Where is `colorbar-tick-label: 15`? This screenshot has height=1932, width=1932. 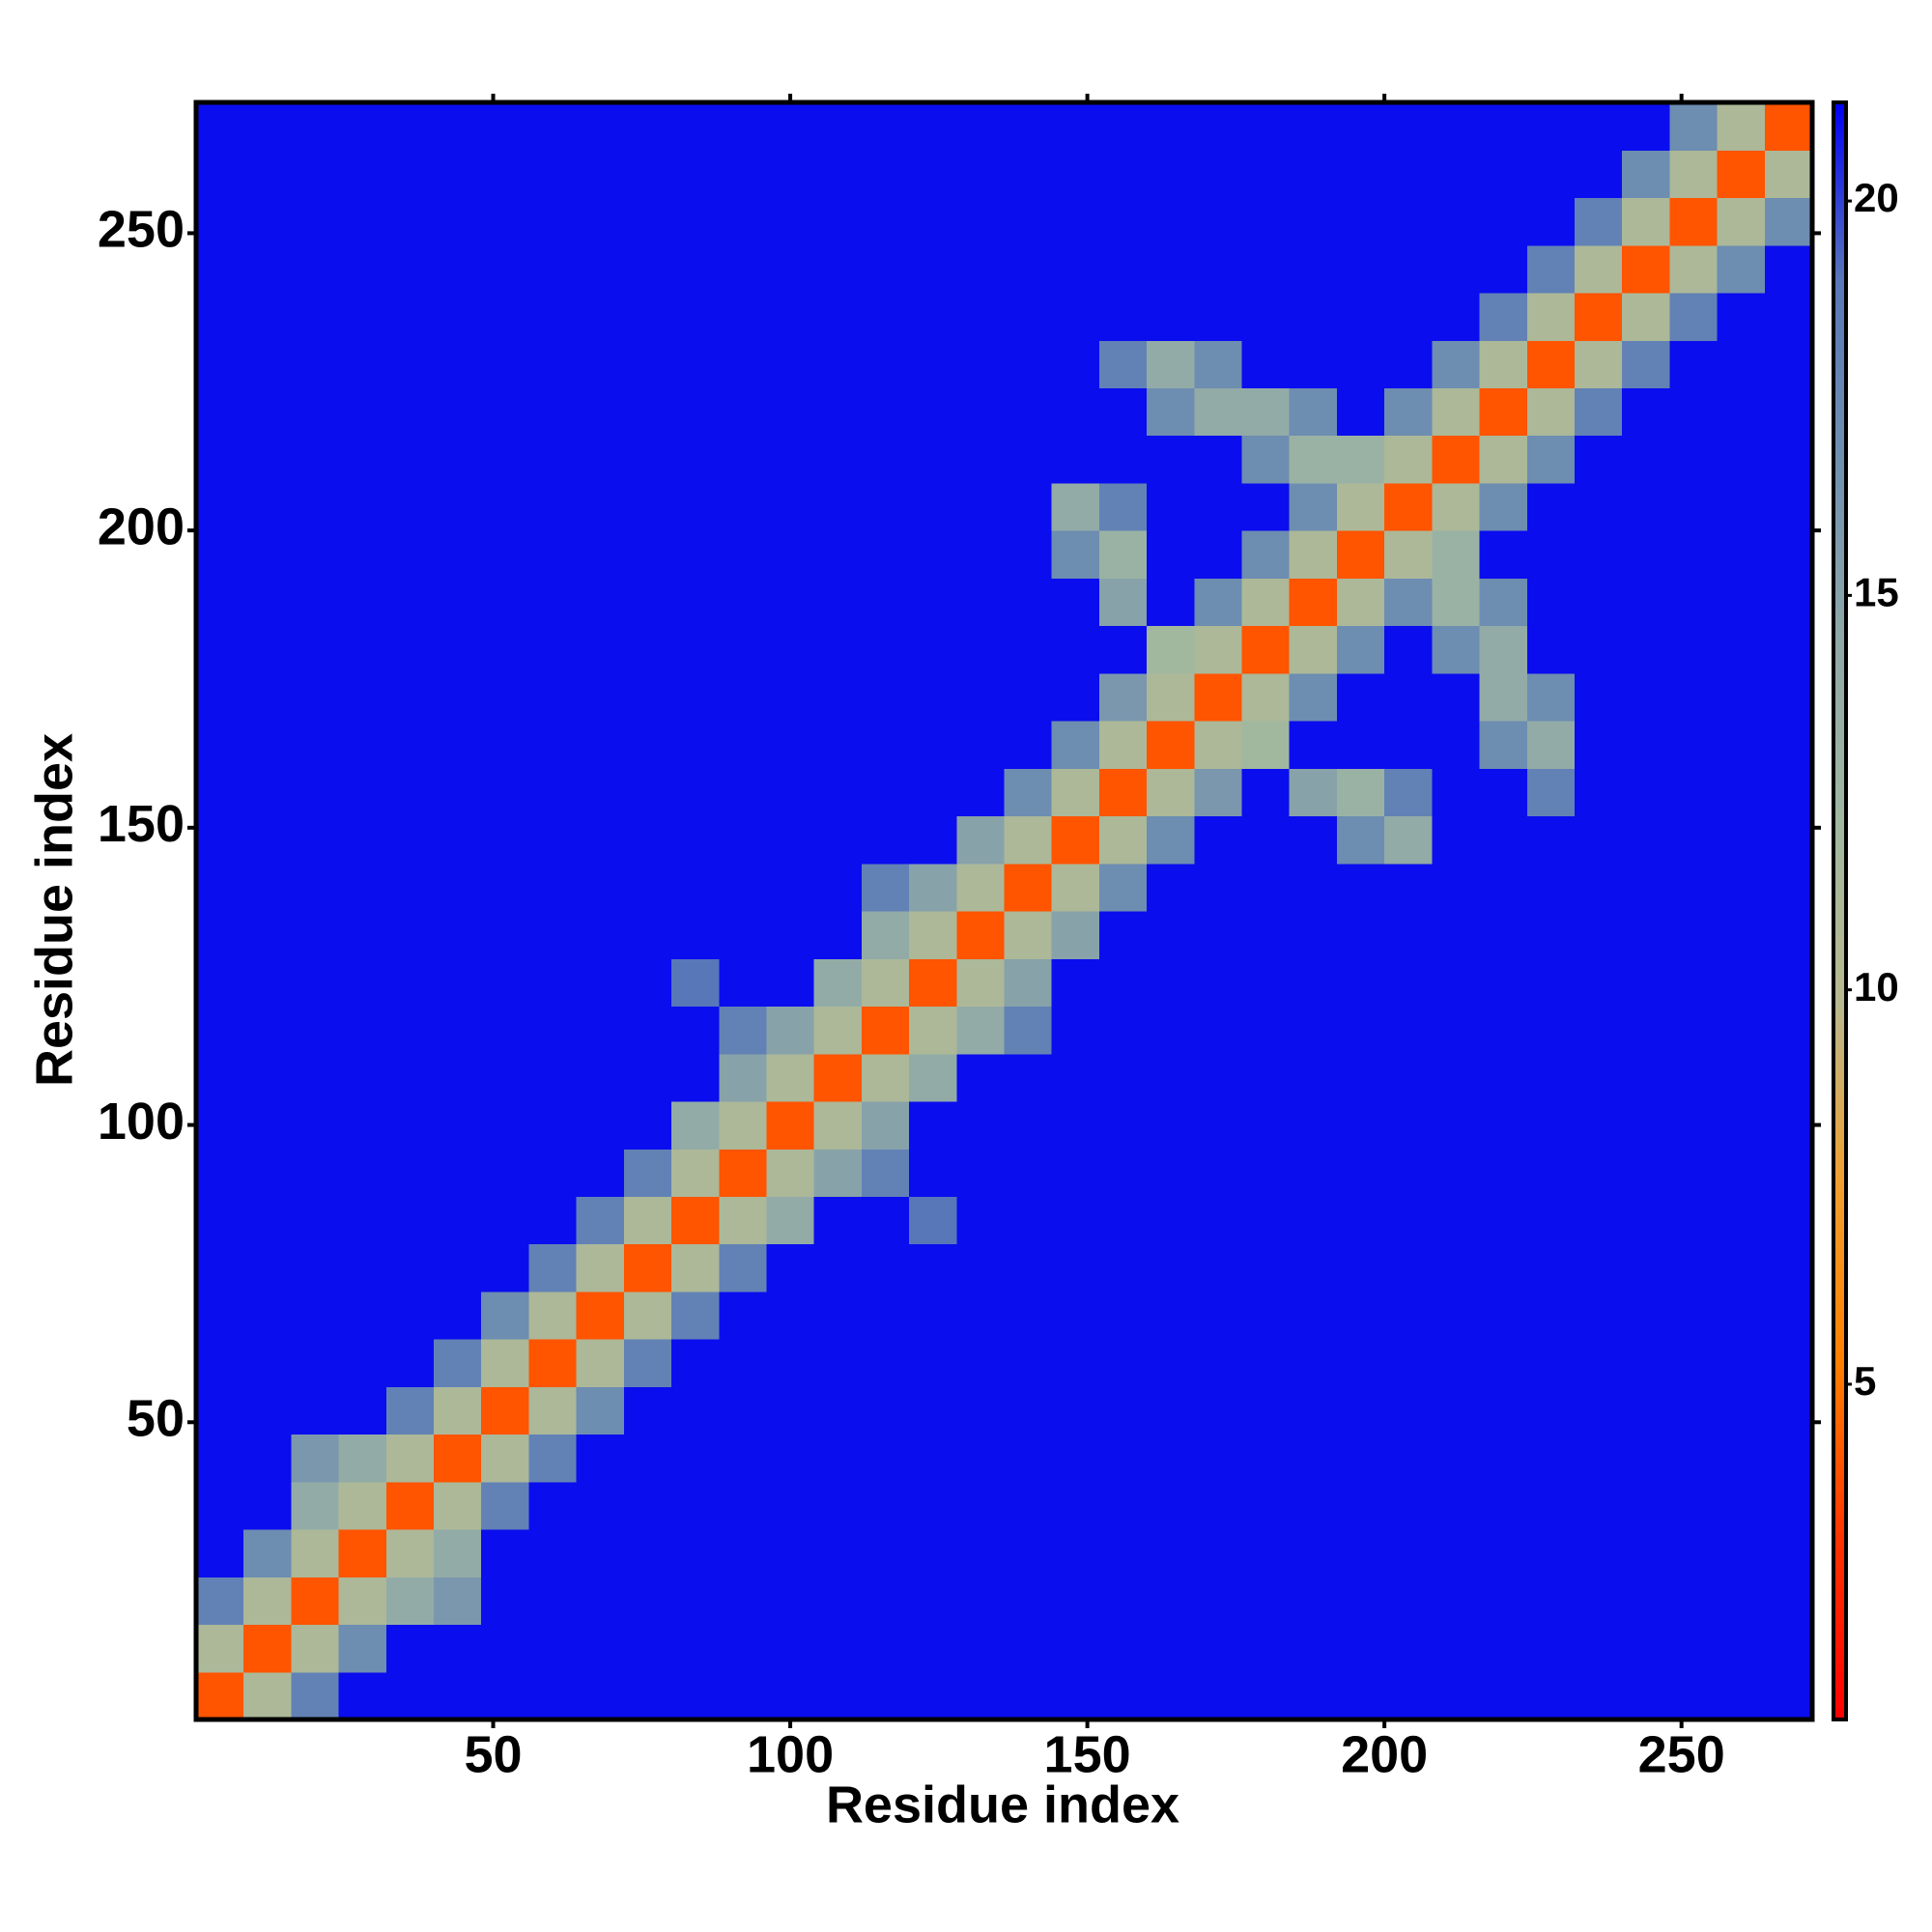 colorbar-tick-label: 15 is located at coordinates (1876, 591).